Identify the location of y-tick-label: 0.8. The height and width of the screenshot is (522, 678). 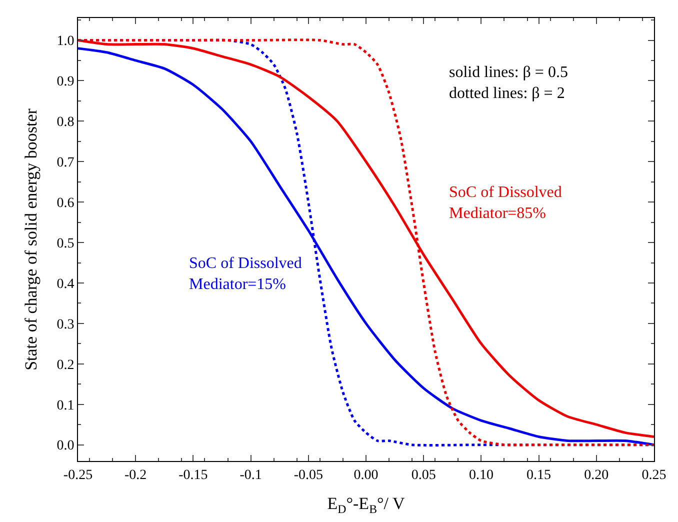
(65, 122).